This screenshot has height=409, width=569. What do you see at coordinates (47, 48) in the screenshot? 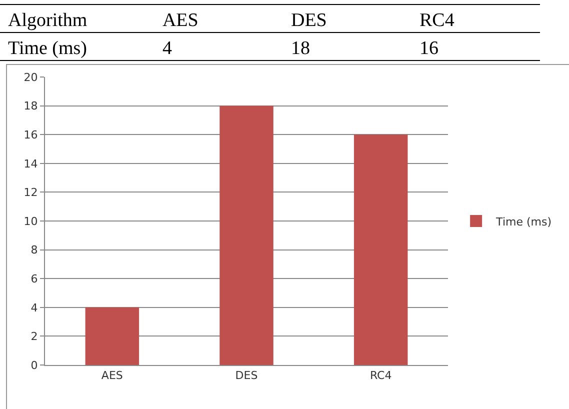
I see `text: Time (ms)` at bounding box center [47, 48].